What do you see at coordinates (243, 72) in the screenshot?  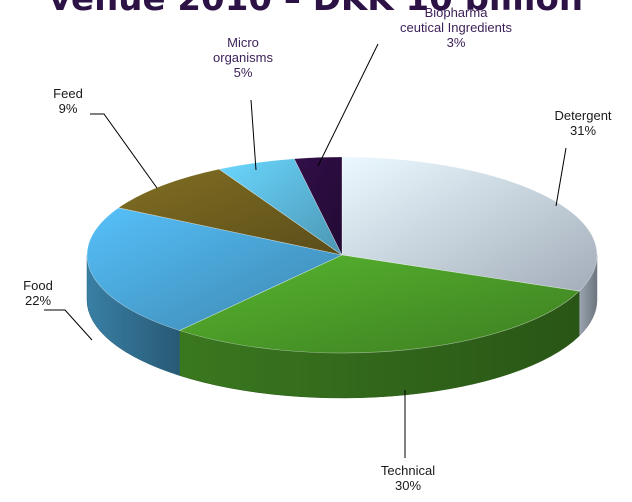 I see `slice-pct-micro-organisms: 5%` at bounding box center [243, 72].